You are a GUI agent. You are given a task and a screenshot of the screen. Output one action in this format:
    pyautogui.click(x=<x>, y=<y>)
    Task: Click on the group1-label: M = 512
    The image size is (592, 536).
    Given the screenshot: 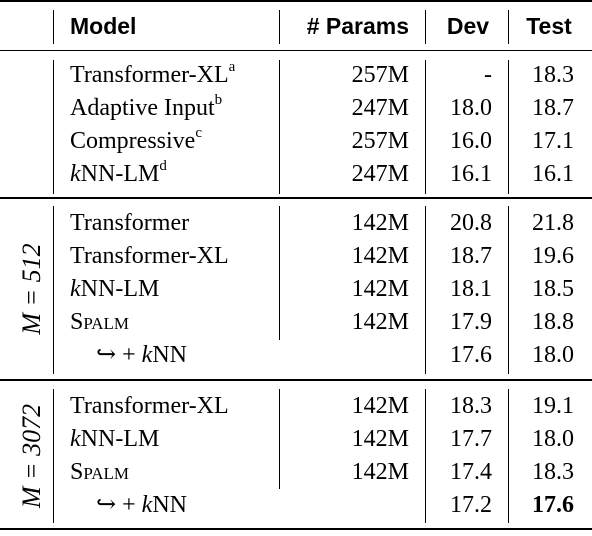 What is the action you would take?
    pyautogui.click(x=31, y=289)
    